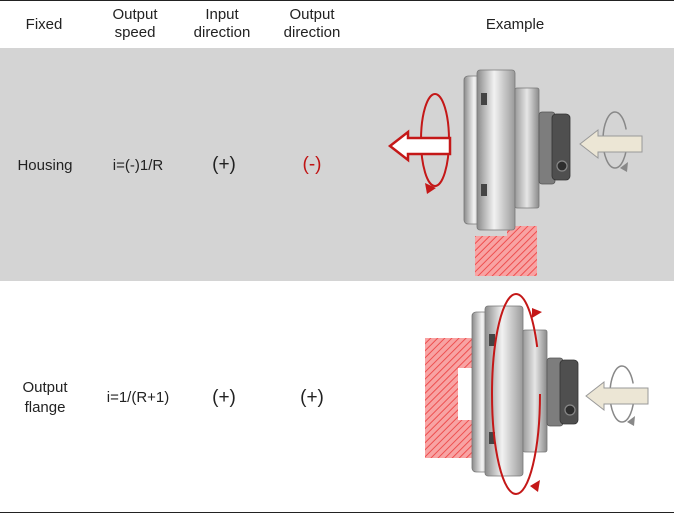 The height and width of the screenshot is (514, 674). I want to click on table-bottom-rule, so click(337, 512).